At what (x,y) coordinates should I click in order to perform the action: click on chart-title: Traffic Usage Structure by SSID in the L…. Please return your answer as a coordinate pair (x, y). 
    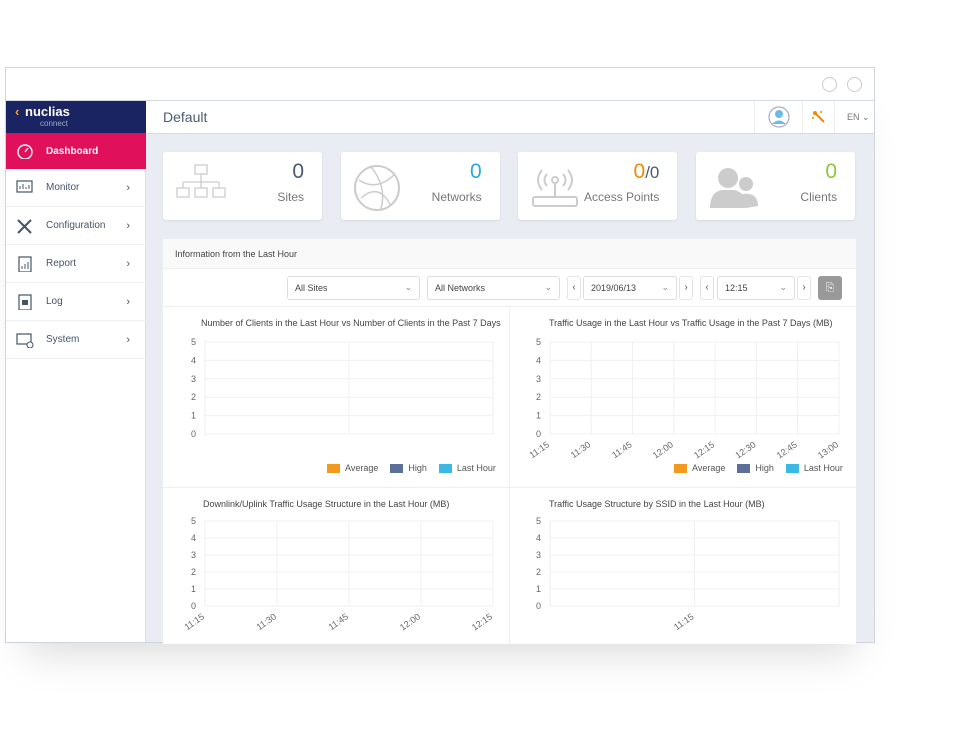
    Looking at the image, I should click on (657, 504).